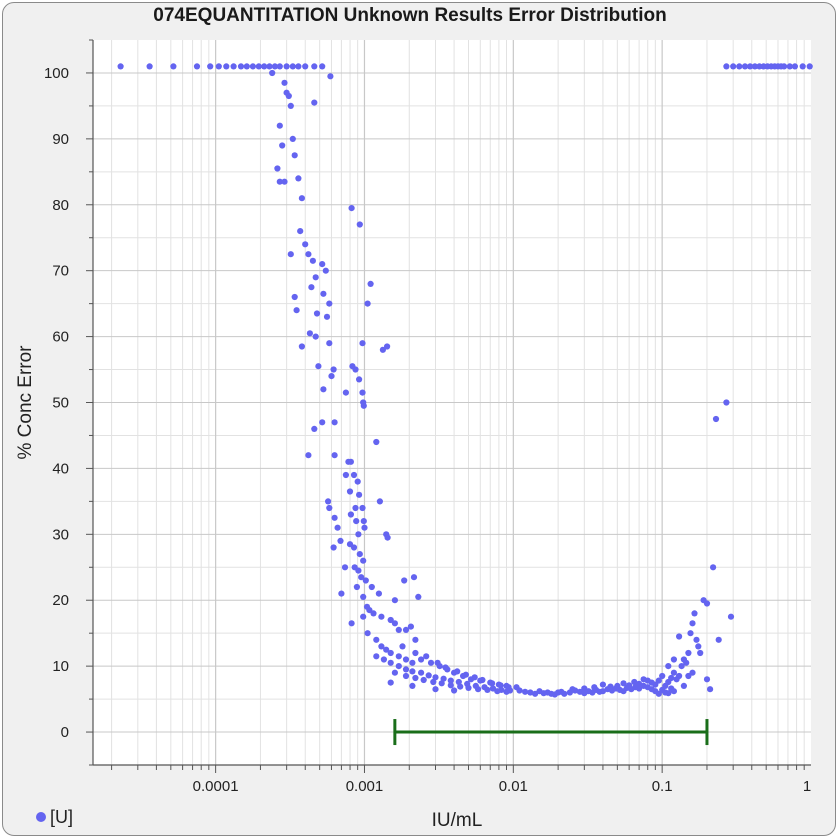 This screenshot has width=840, height=840. Describe the element at coordinates (64, 817) in the screenshot. I see `legend: [U]` at that location.